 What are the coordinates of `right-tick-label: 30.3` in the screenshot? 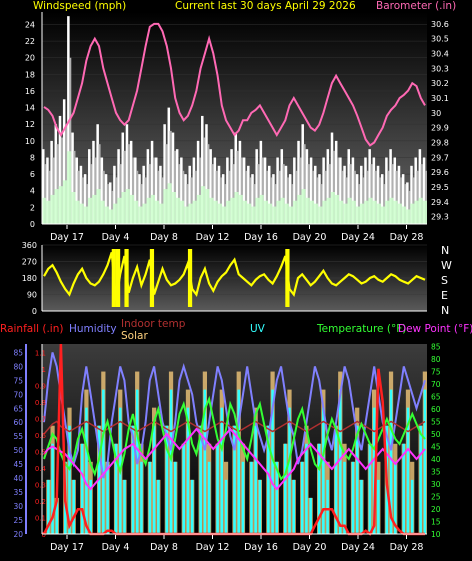 It's located at (440, 68).